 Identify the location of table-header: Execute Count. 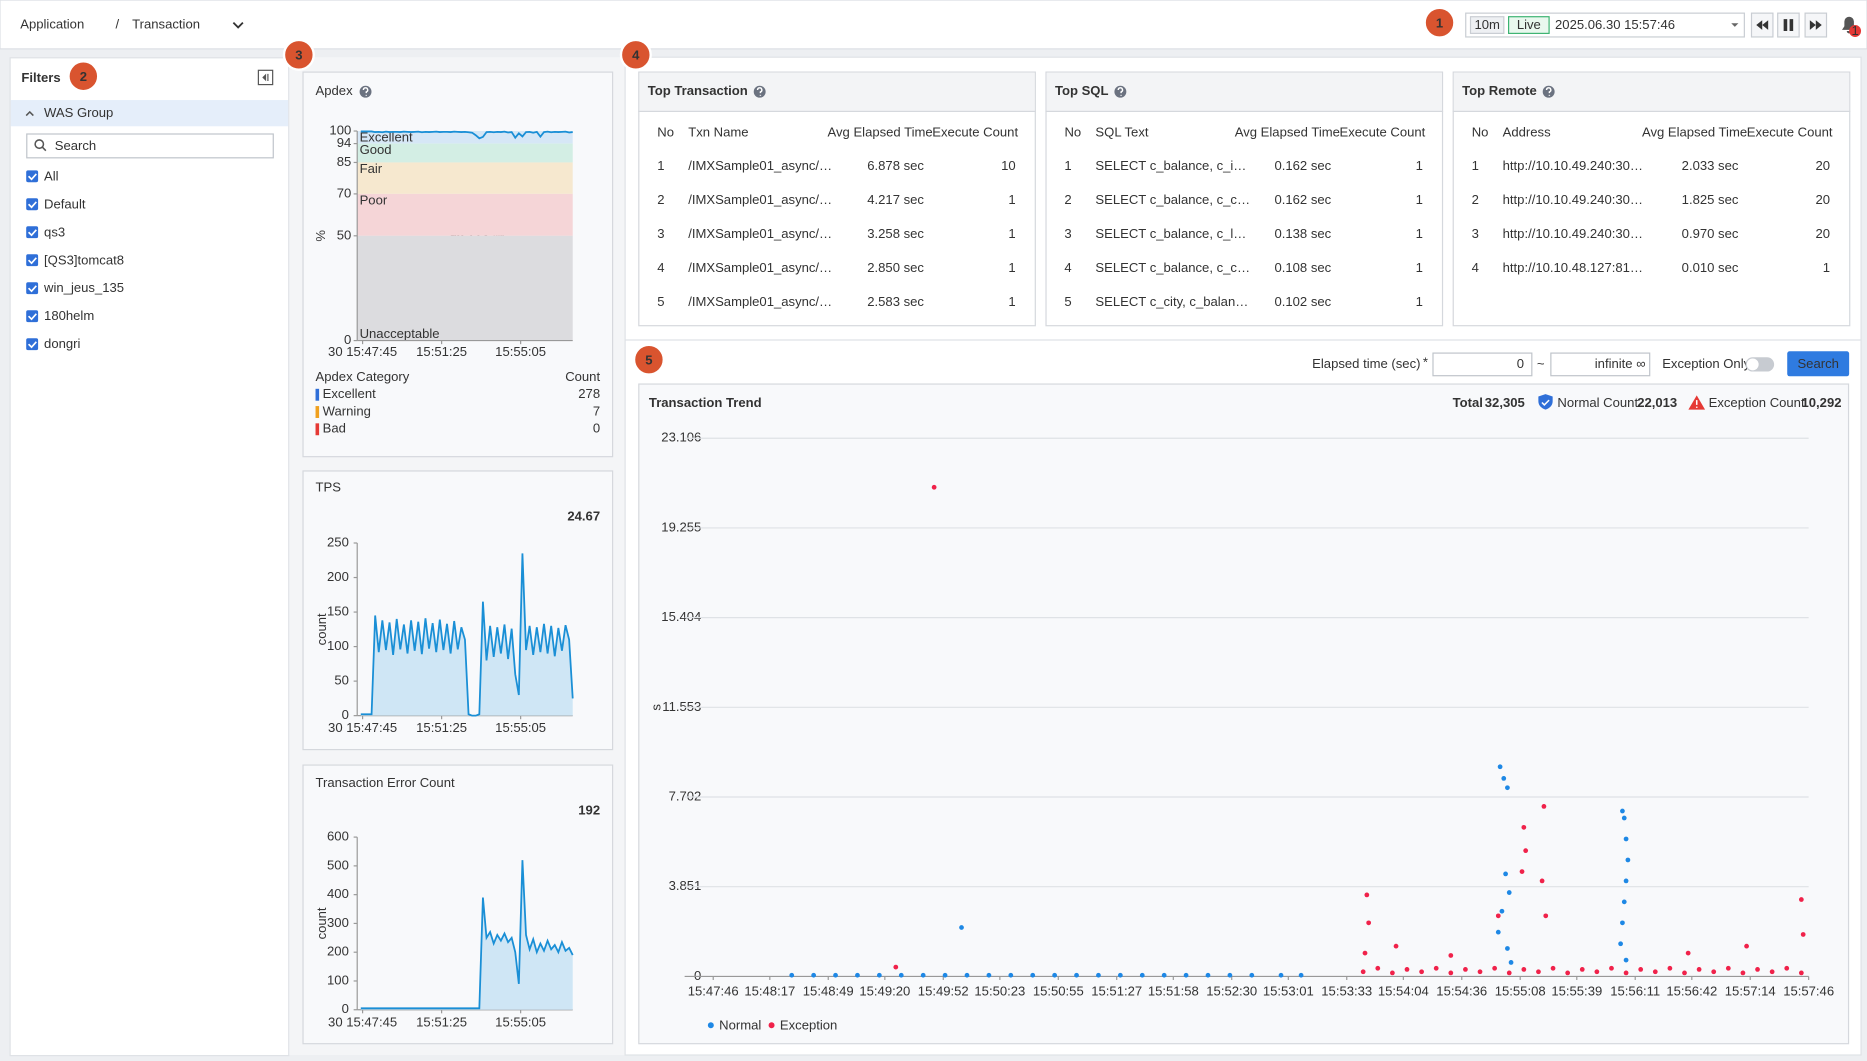
(1790, 131).